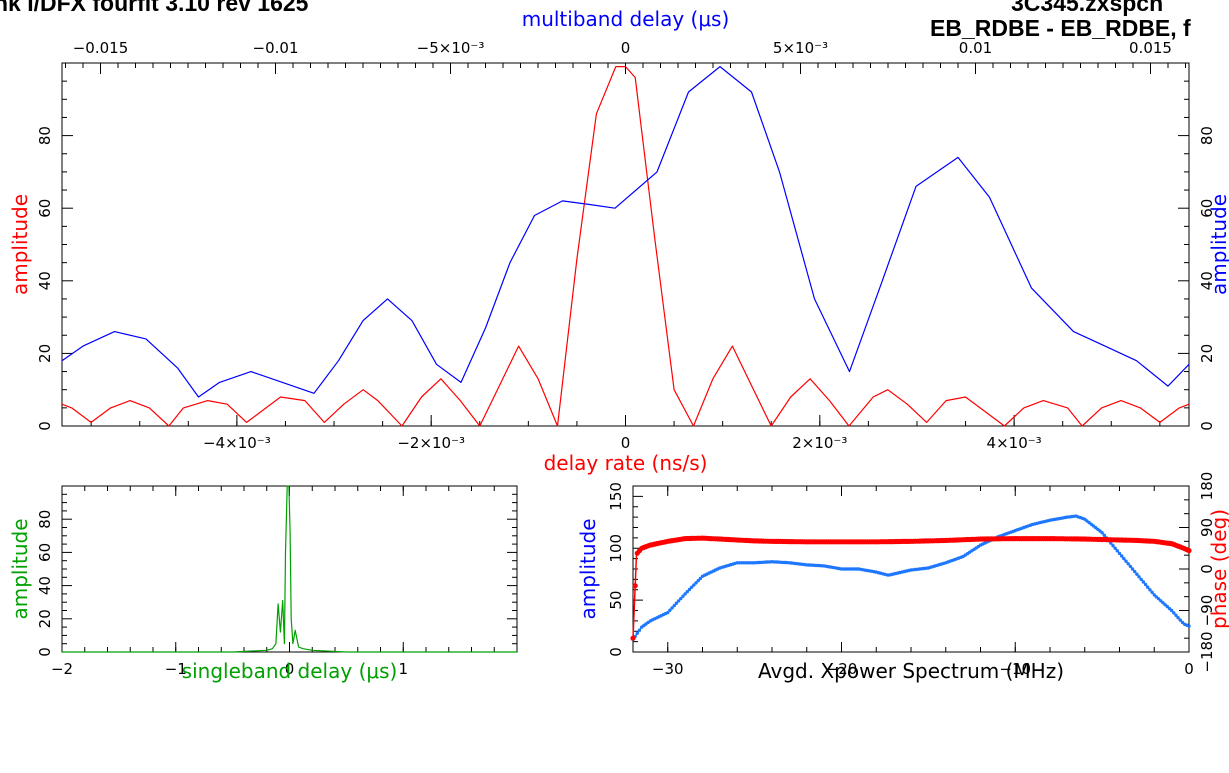 The image size is (1229, 773). Describe the element at coordinates (1087, 8) in the screenshot. I see `header-right-line1: 3C345.zxspcn` at that location.